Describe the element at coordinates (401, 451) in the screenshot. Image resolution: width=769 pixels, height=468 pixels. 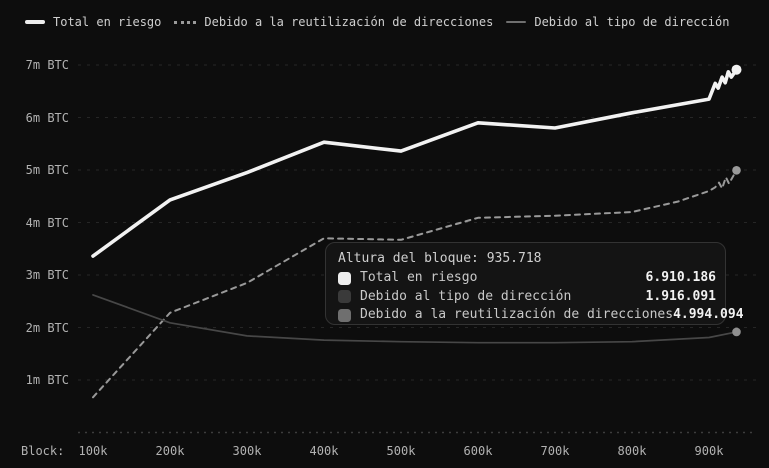
I see `x-tick-label: 500k` at that location.